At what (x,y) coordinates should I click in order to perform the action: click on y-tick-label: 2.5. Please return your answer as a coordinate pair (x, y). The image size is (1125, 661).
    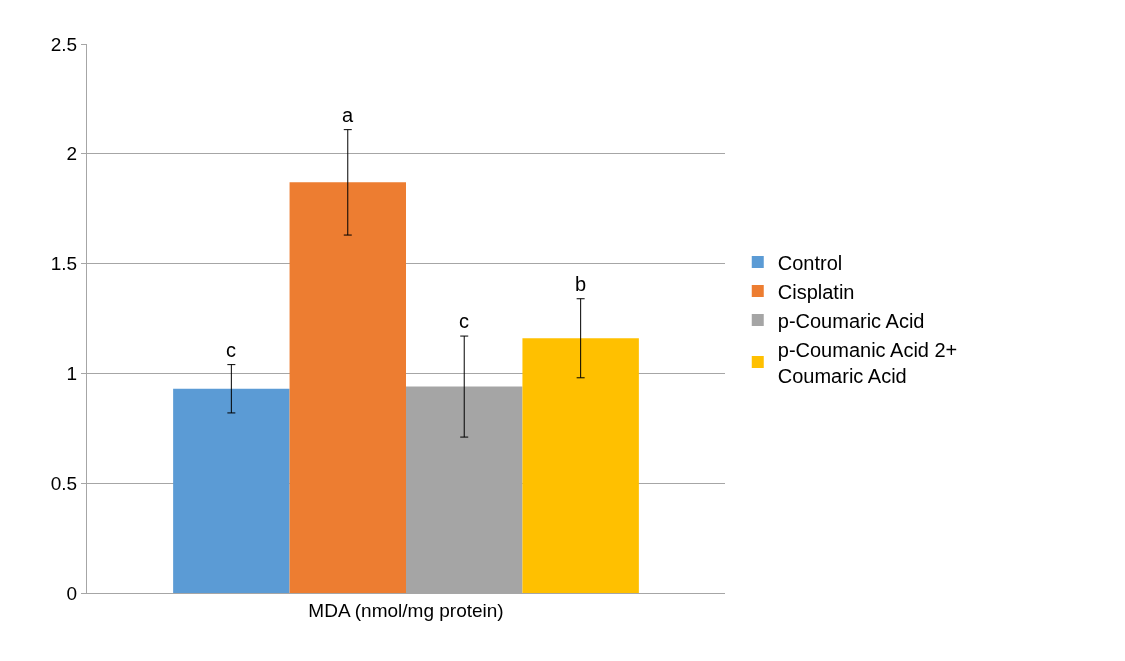
    Looking at the image, I should click on (64, 44).